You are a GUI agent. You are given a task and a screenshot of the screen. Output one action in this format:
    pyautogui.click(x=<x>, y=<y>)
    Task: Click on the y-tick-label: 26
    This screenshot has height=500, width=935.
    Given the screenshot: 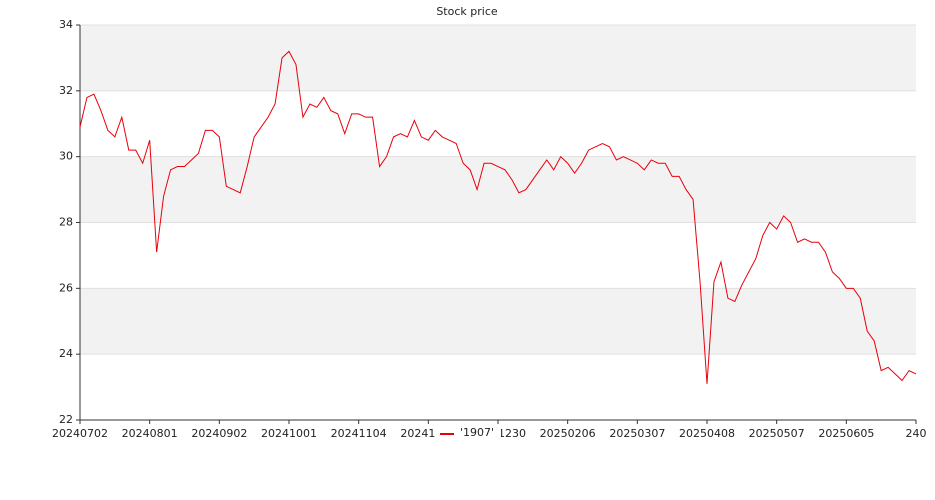 What is the action you would take?
    pyautogui.click(x=66, y=287)
    